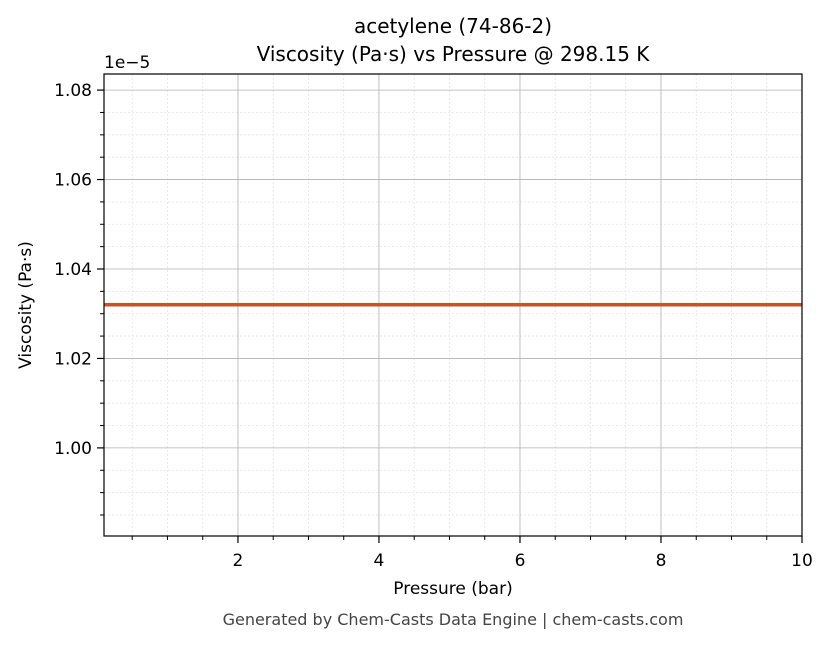  What do you see at coordinates (26, 305) in the screenshot?
I see `y-axis-label: Viscosity (Pa·s)` at bounding box center [26, 305].